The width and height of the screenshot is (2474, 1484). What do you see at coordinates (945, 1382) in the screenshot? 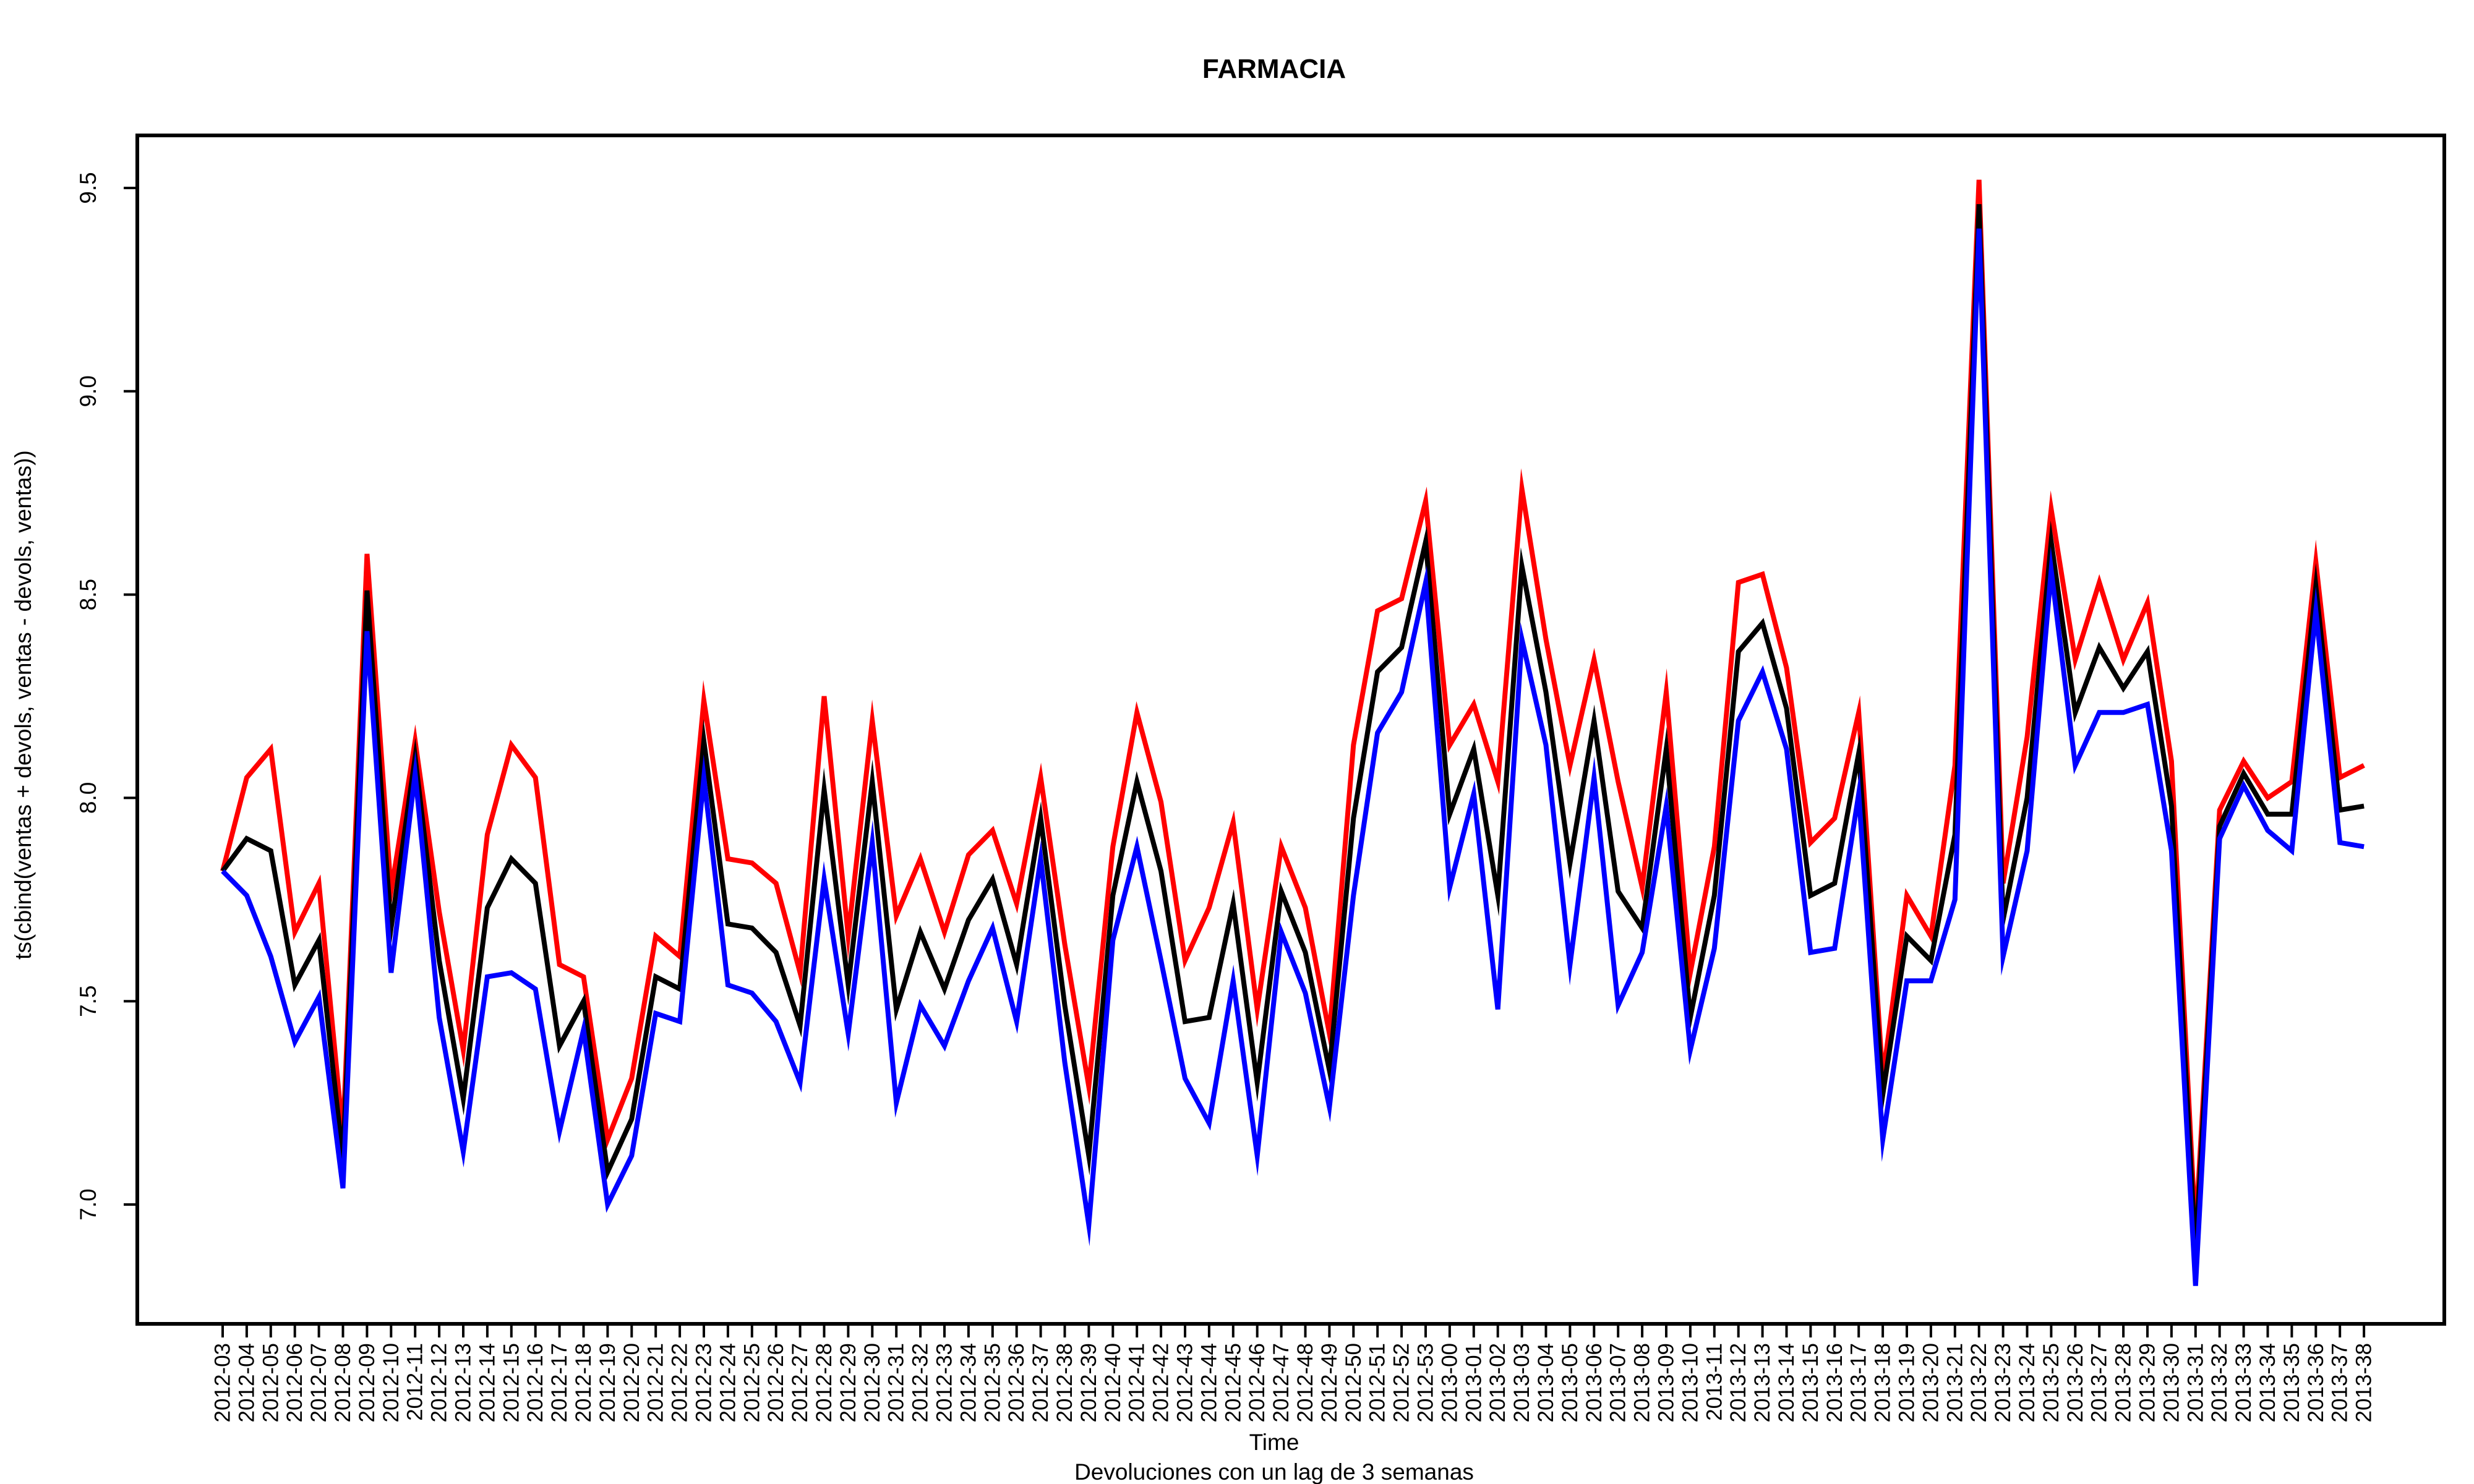
I see `x-tick-label: 2012-33` at bounding box center [945, 1382].